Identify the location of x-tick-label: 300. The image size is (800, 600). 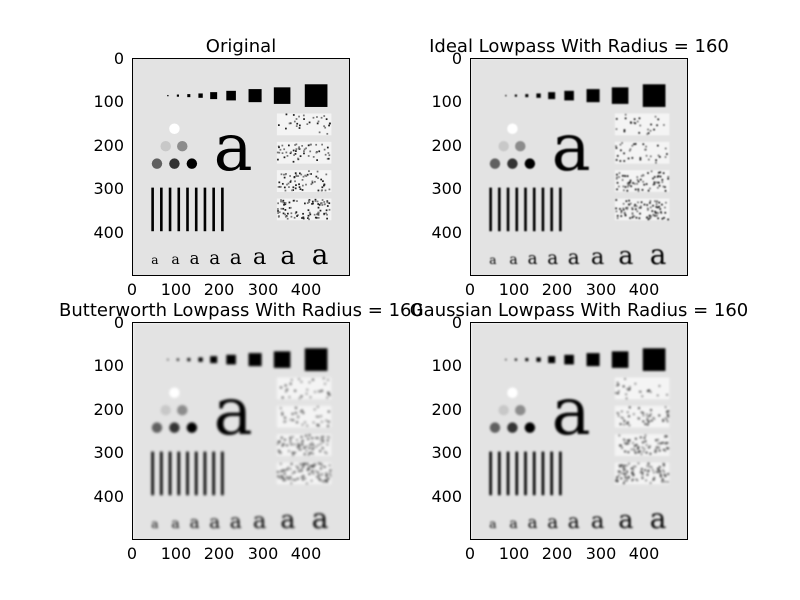
(601, 553).